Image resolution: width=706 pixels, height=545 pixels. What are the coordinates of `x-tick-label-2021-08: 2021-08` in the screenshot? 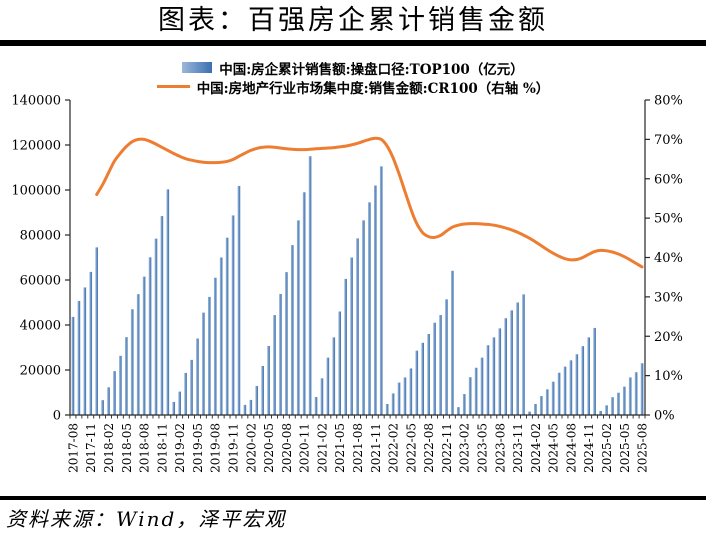 It's located at (358, 448).